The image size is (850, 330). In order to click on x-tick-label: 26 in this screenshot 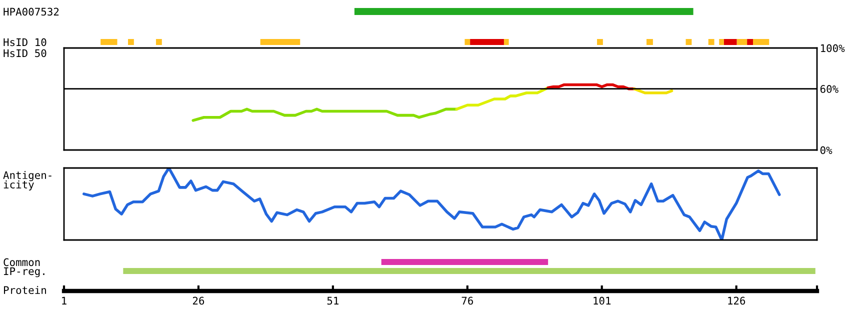, I will do `click(198, 300)`.